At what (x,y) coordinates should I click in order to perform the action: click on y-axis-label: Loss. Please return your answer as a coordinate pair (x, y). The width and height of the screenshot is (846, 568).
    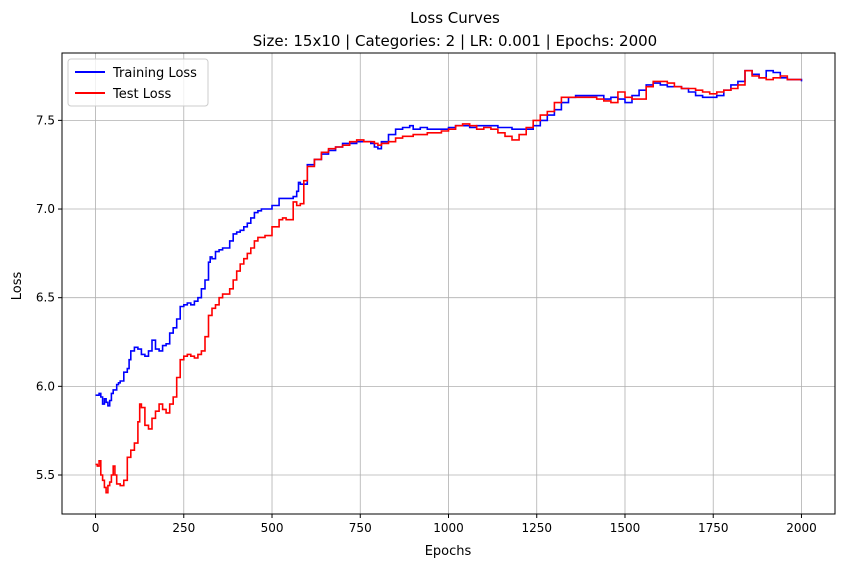
    Looking at the image, I should click on (17, 286).